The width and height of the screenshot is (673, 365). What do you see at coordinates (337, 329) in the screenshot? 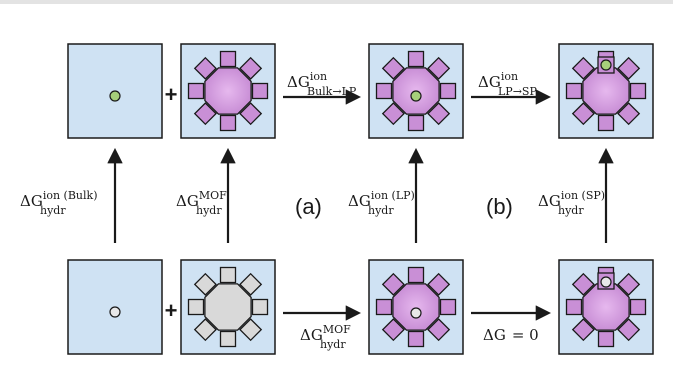
I see `label-dg-hydr-mof-bottom-sup: MOF` at bounding box center [337, 329].